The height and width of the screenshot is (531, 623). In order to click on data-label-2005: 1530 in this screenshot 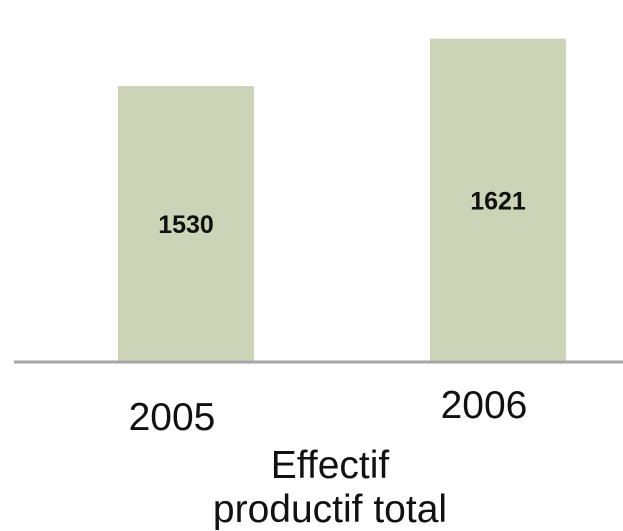, I will do `click(186, 225)`.